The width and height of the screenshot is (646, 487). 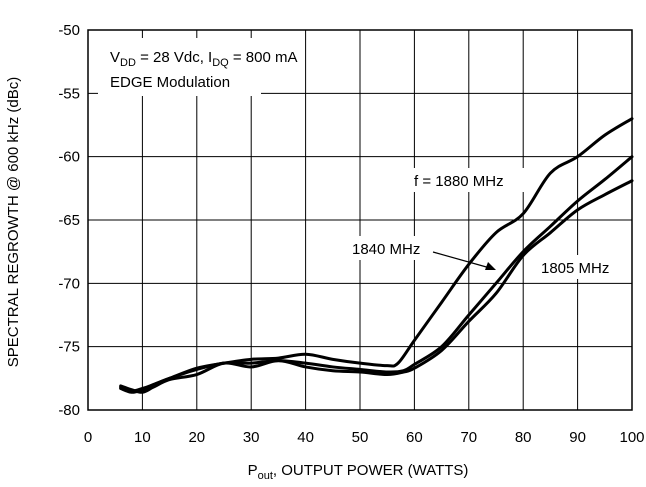 I want to click on label-1840-bg, so click(x=391, y=248).